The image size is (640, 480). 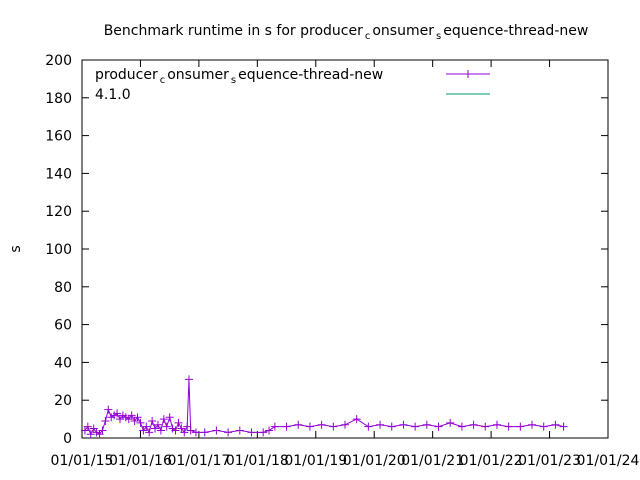 I want to click on y-tick-label: 200, so click(x=58, y=61).